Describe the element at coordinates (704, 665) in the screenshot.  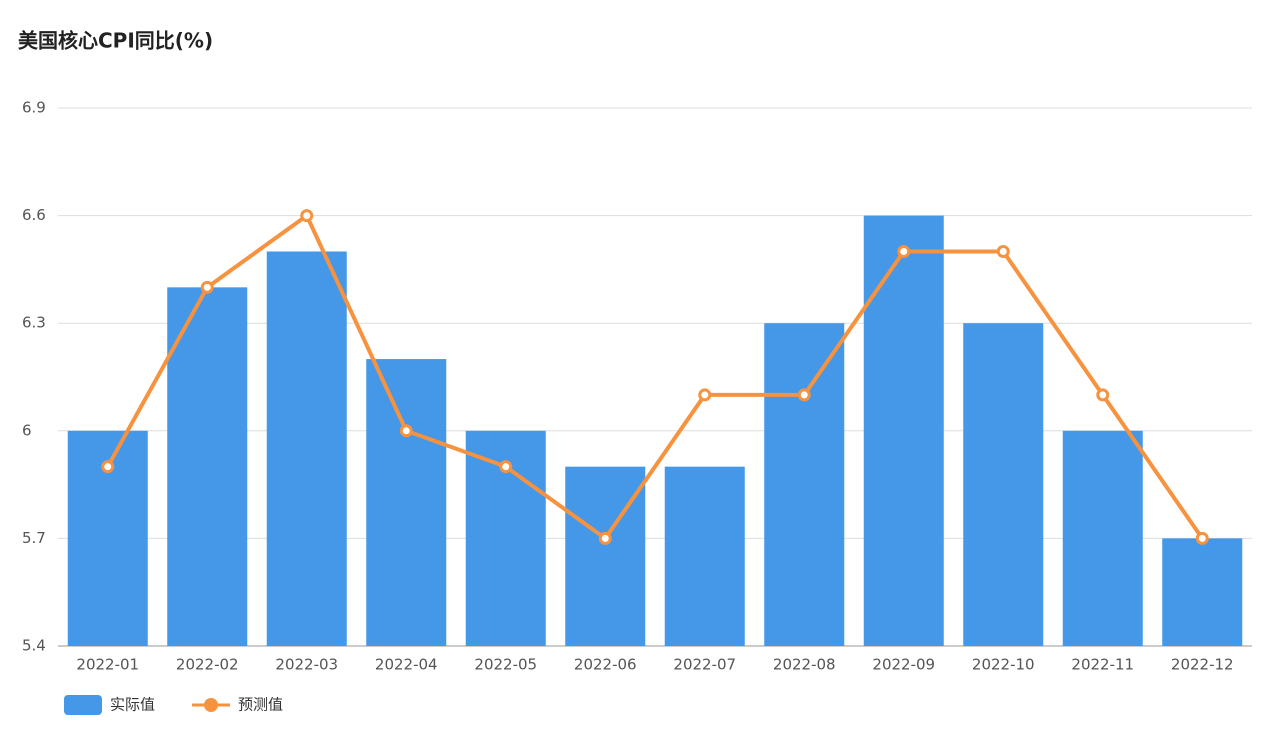
I see `x-tick-label: 2022-07` at that location.